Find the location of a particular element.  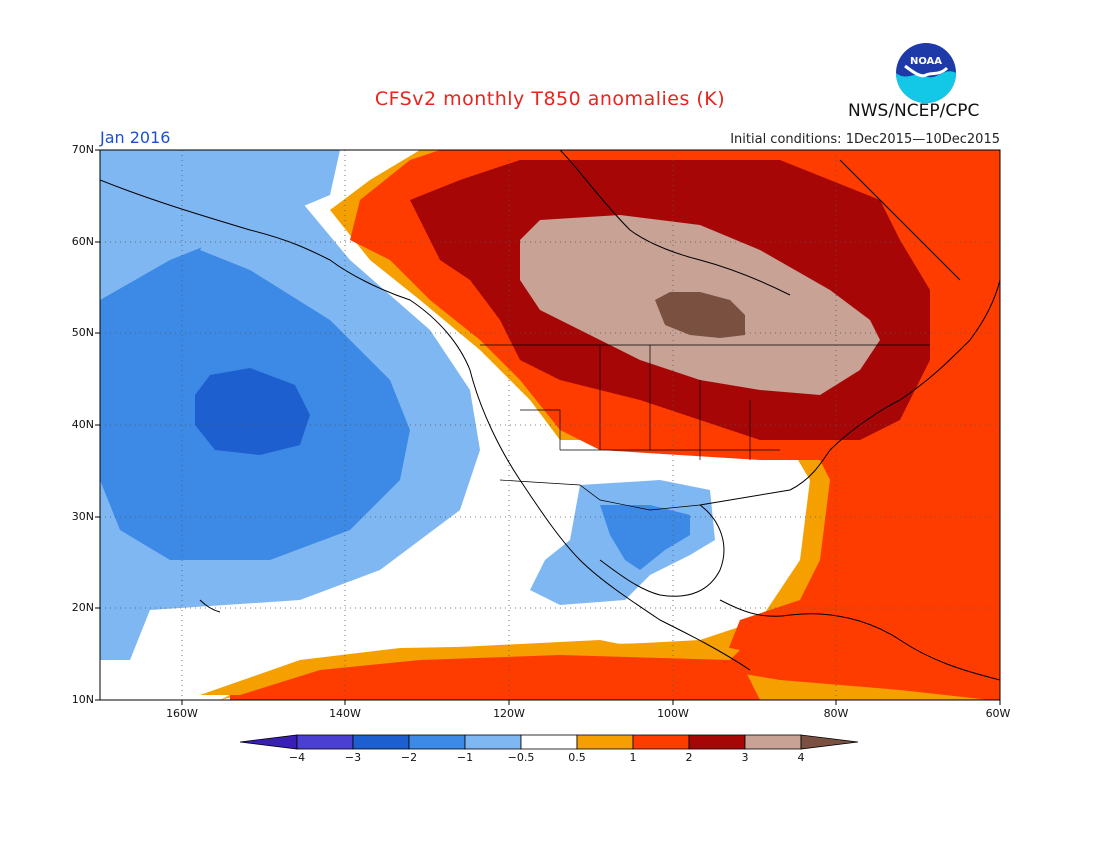

colorbar-label: −2 is located at coordinates (409, 757).